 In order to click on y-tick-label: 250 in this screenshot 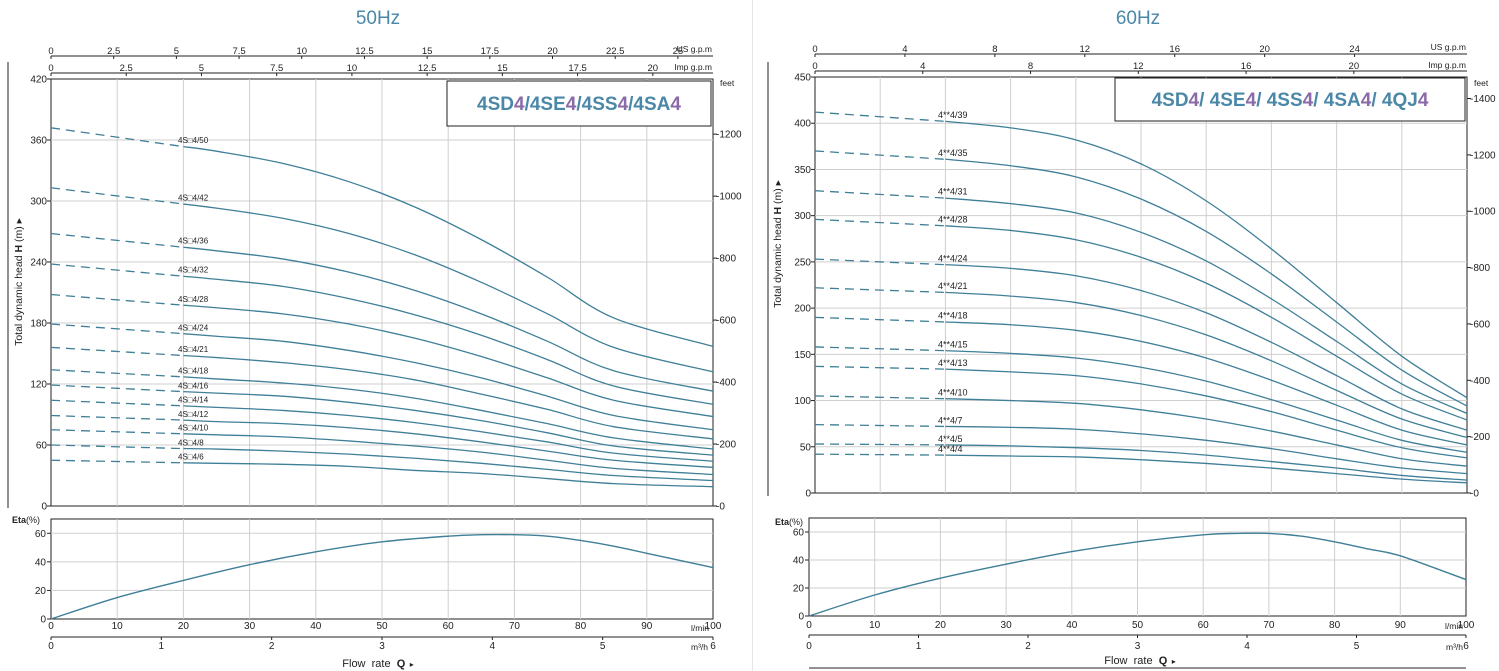, I will do `click(802, 262)`.